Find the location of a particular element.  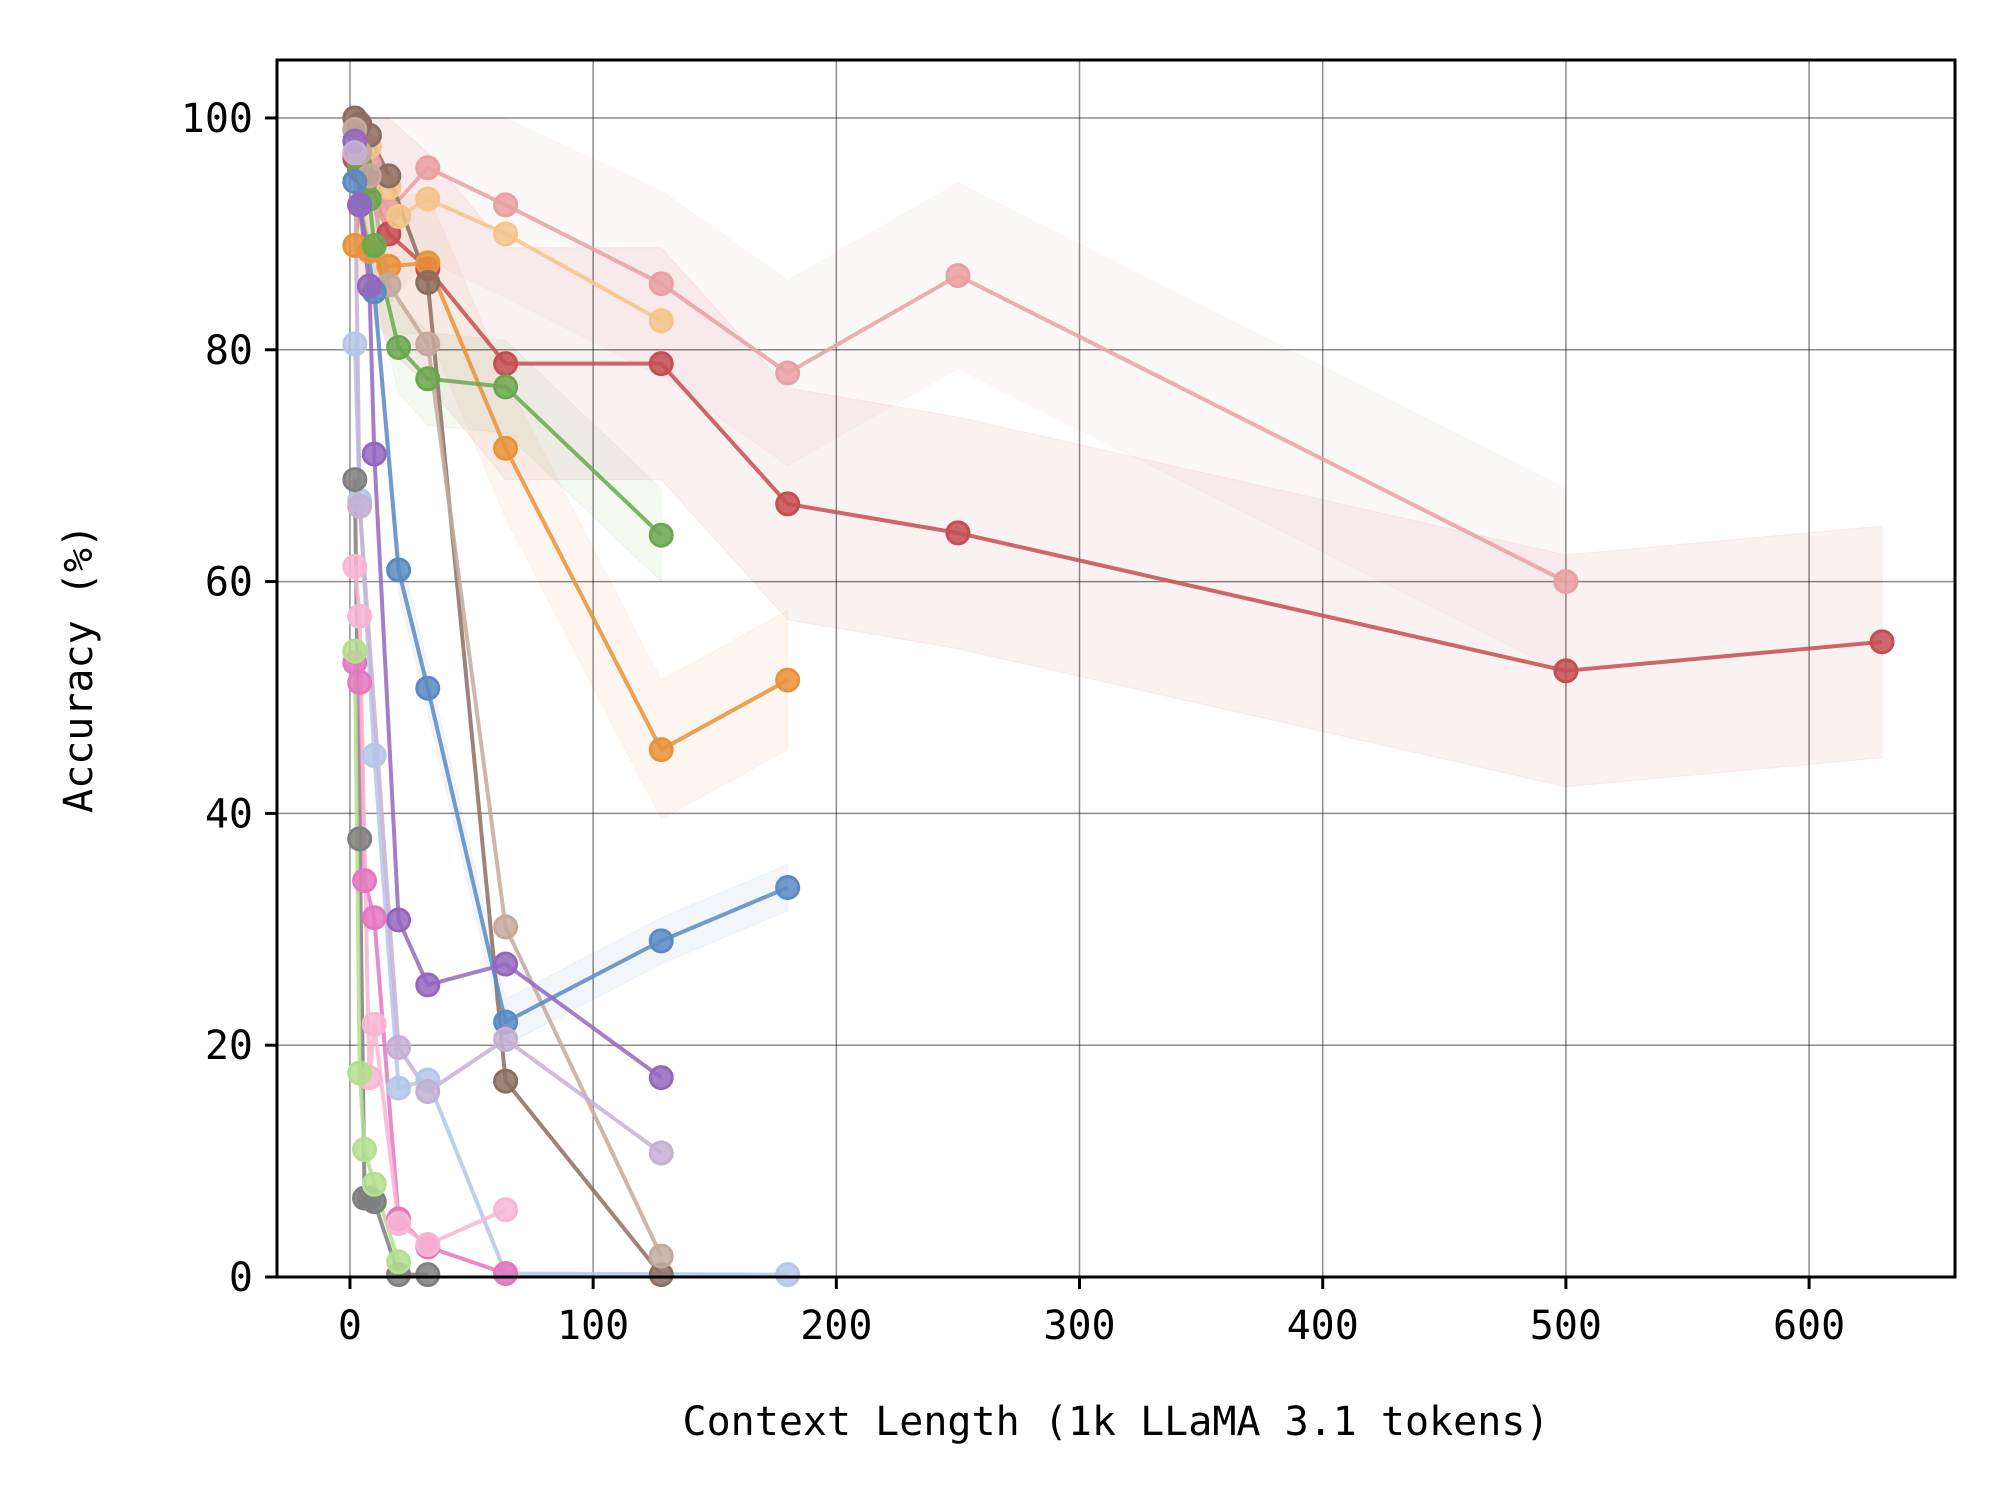

x-tick-label: 100 is located at coordinates (593, 1326).